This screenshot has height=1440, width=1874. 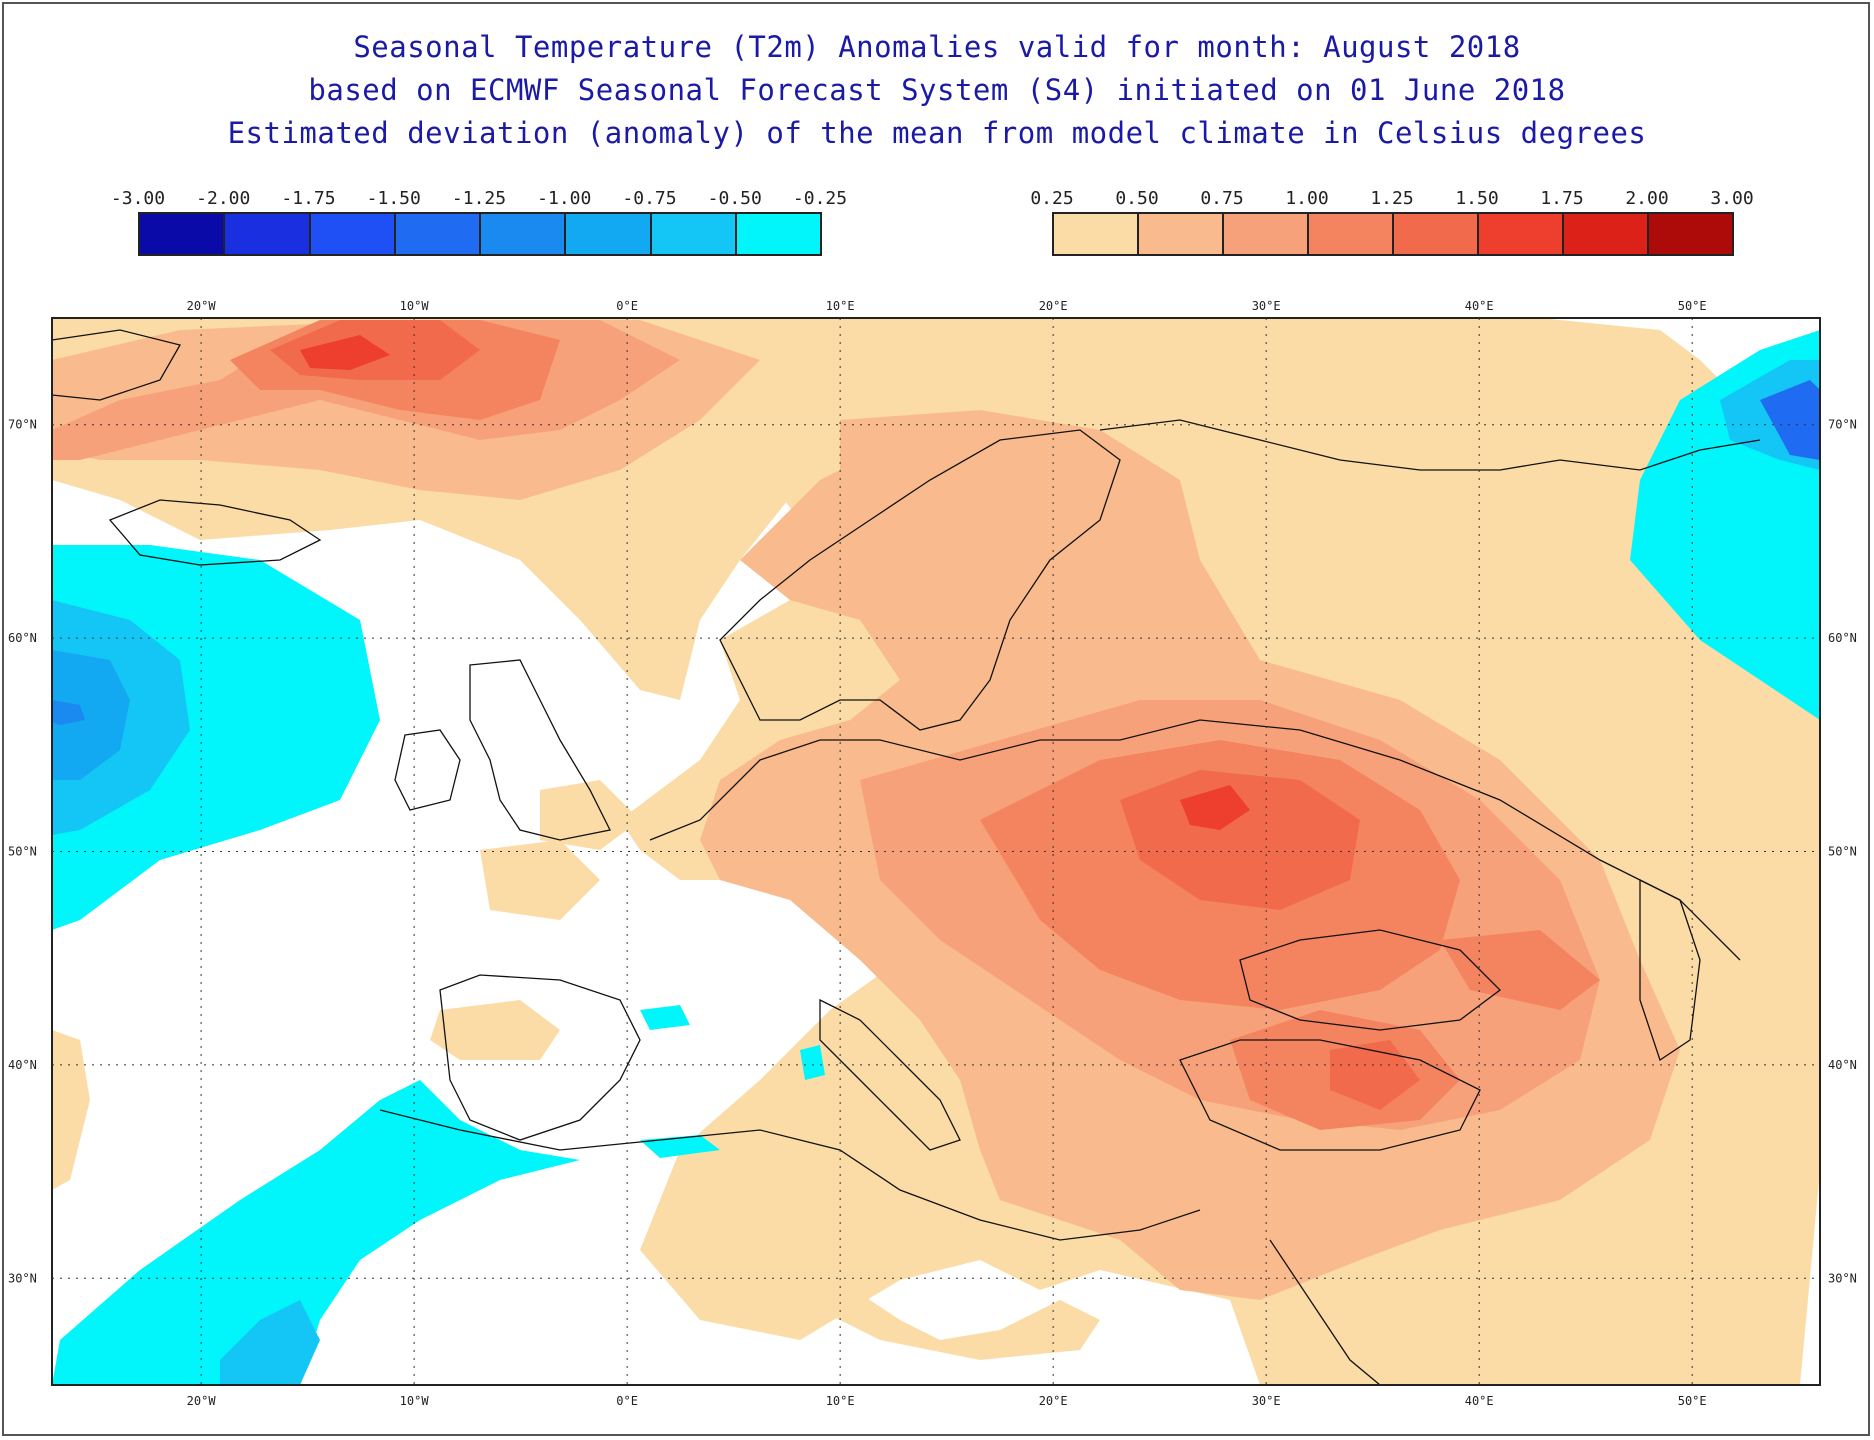 What do you see at coordinates (393, 198) in the screenshot?
I see `colorbar-negative-label: -1.50` at bounding box center [393, 198].